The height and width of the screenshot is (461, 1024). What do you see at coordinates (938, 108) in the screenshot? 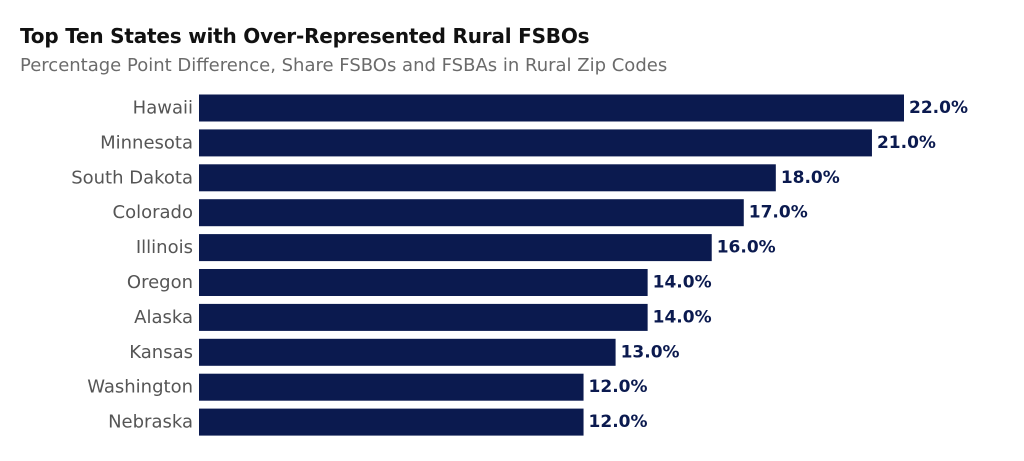
I see `value-label: 22.0%` at bounding box center [938, 108].